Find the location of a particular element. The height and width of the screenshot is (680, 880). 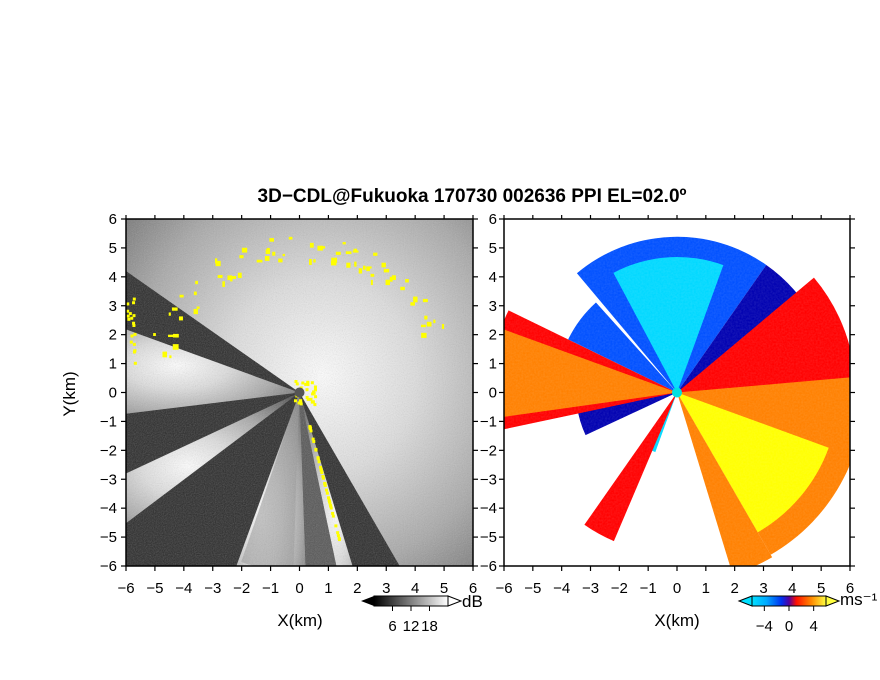

x-tick-label: −6 is located at coordinates (125, 588).